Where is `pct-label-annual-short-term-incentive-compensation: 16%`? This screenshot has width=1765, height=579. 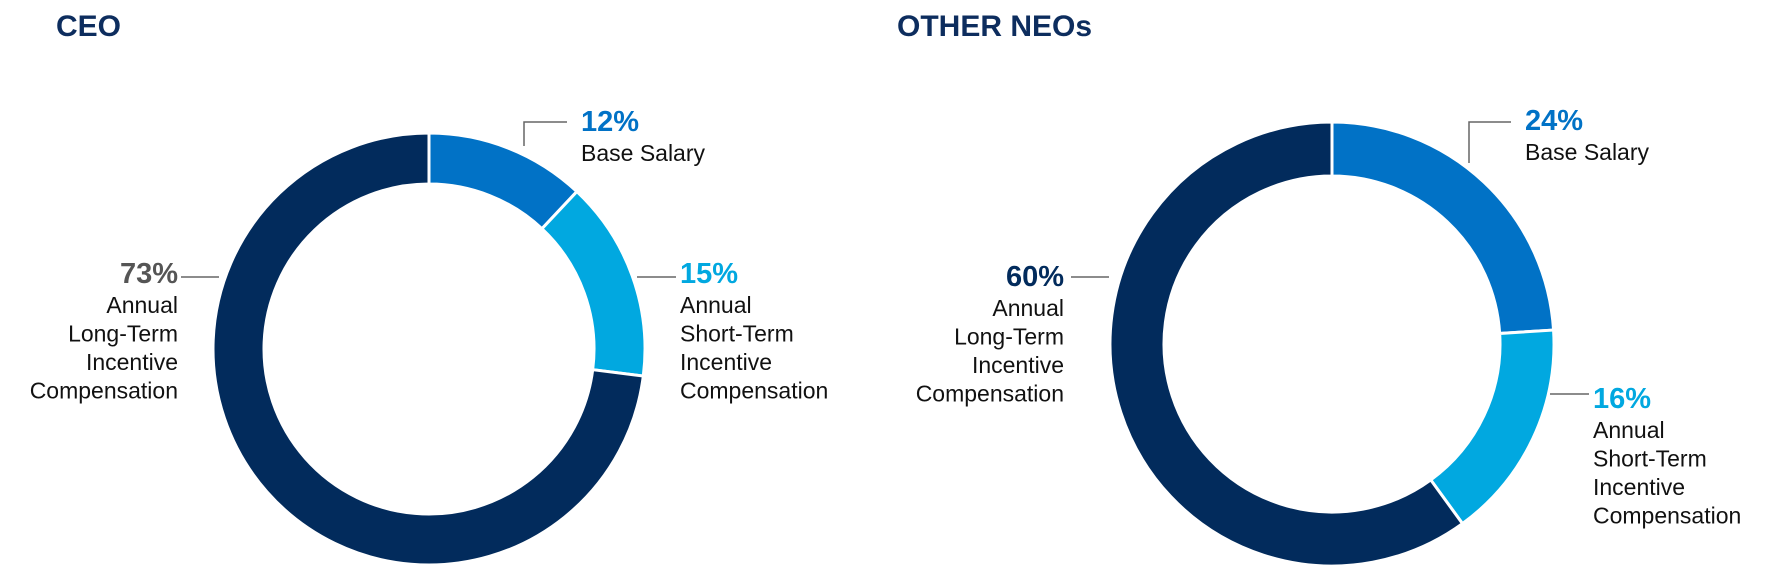
pct-label-annual-short-term-incentive-compensation: 16% is located at coordinates (1622, 399).